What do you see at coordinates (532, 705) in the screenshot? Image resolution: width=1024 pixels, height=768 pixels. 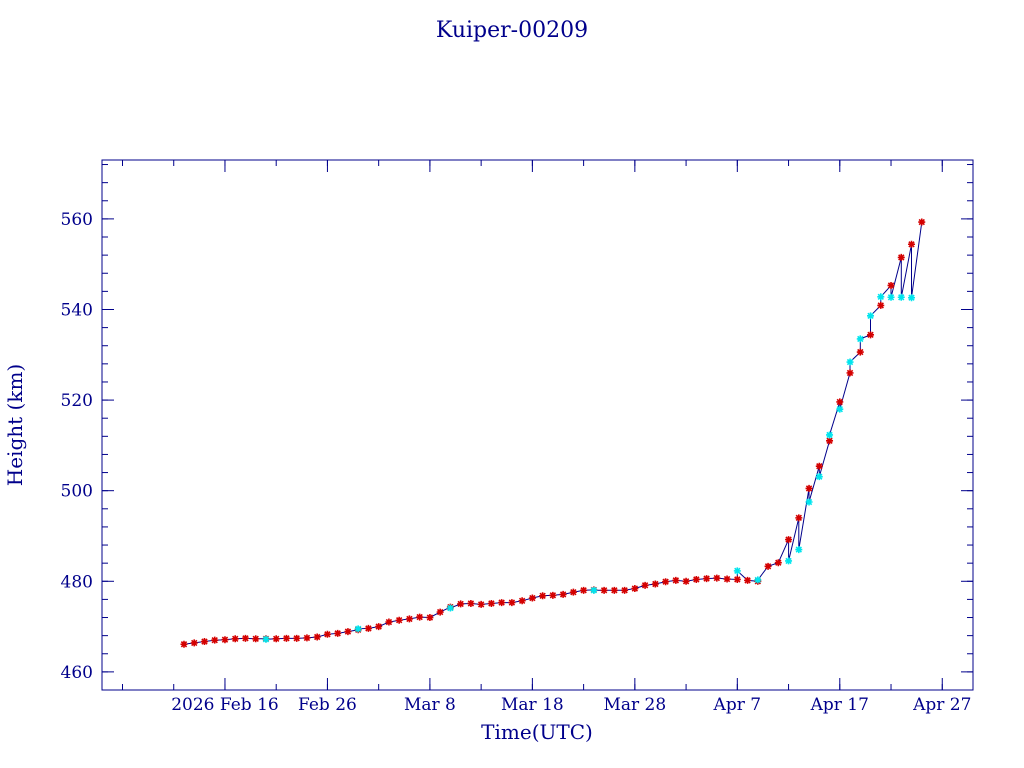 I see `x-tick-label: Mar 18` at bounding box center [532, 705].